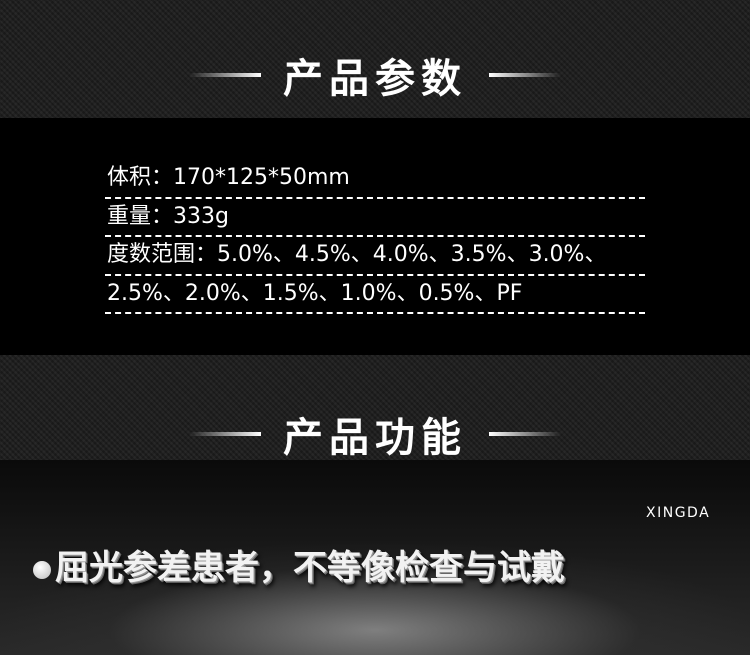 The image size is (750, 655). What do you see at coordinates (310, 568) in the screenshot?
I see `feature-text: 屈光参差患者，不等像检查与试戴` at bounding box center [310, 568].